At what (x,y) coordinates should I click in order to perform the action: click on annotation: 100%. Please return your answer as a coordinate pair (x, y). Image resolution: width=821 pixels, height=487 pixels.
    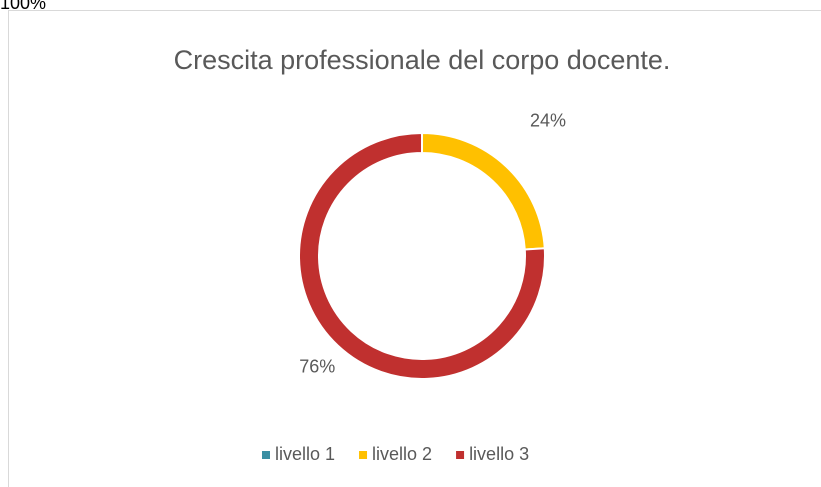
    Looking at the image, I should click on (23, 6).